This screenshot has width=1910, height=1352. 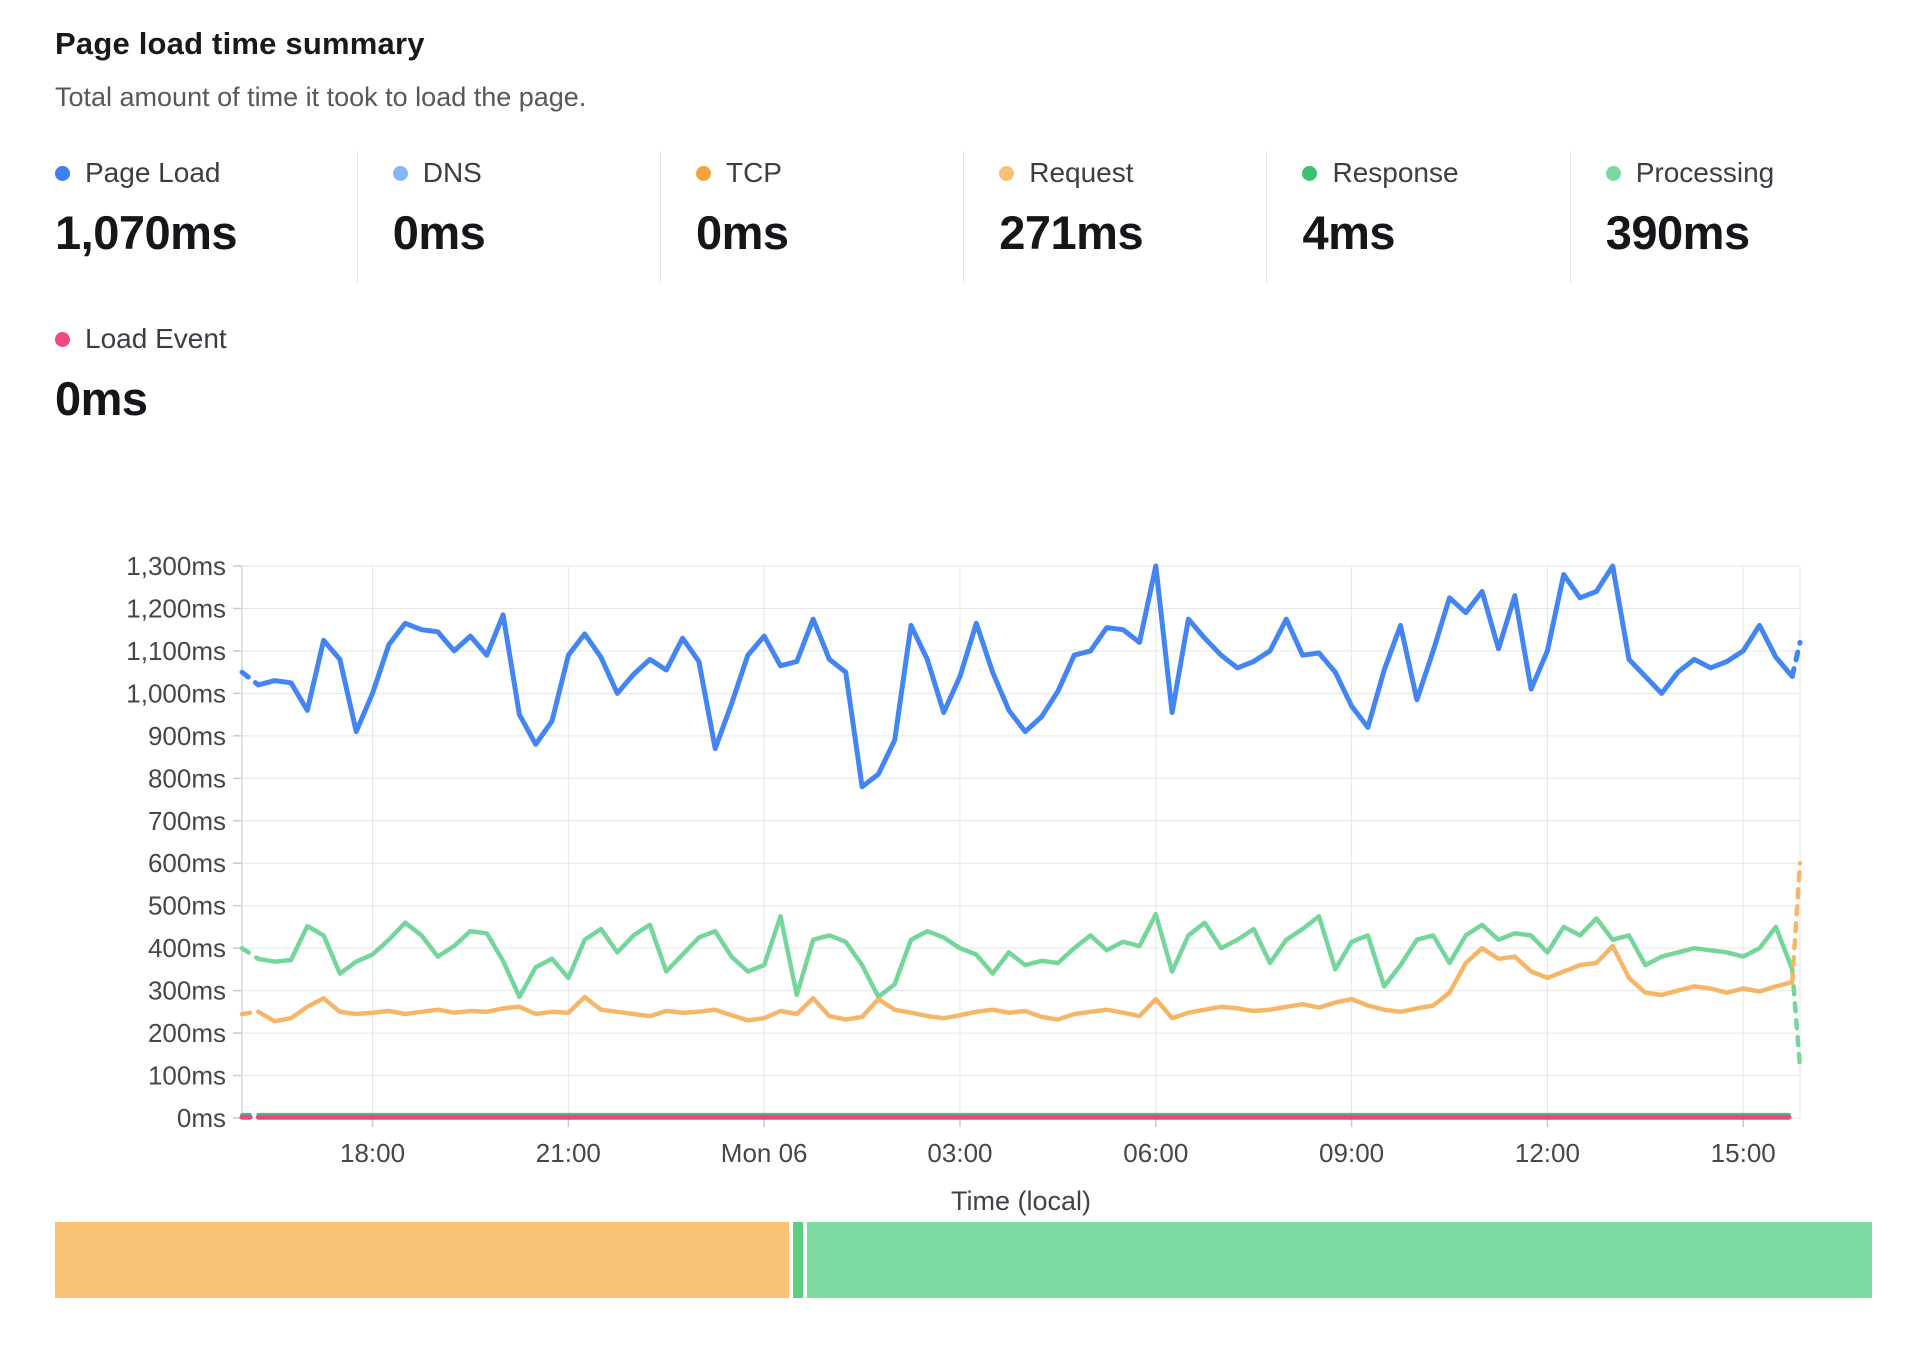 I want to click on stat-label: Request, so click(x=1081, y=172).